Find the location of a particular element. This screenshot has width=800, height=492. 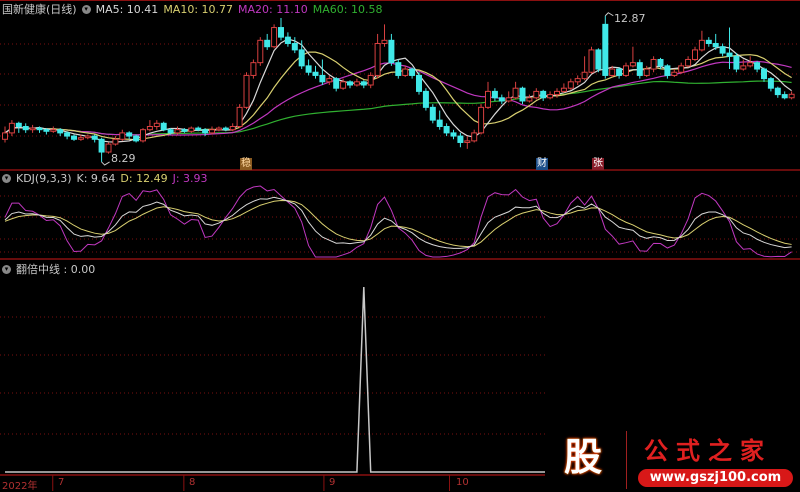

axis-label-jul: 7 is located at coordinates (61, 482).